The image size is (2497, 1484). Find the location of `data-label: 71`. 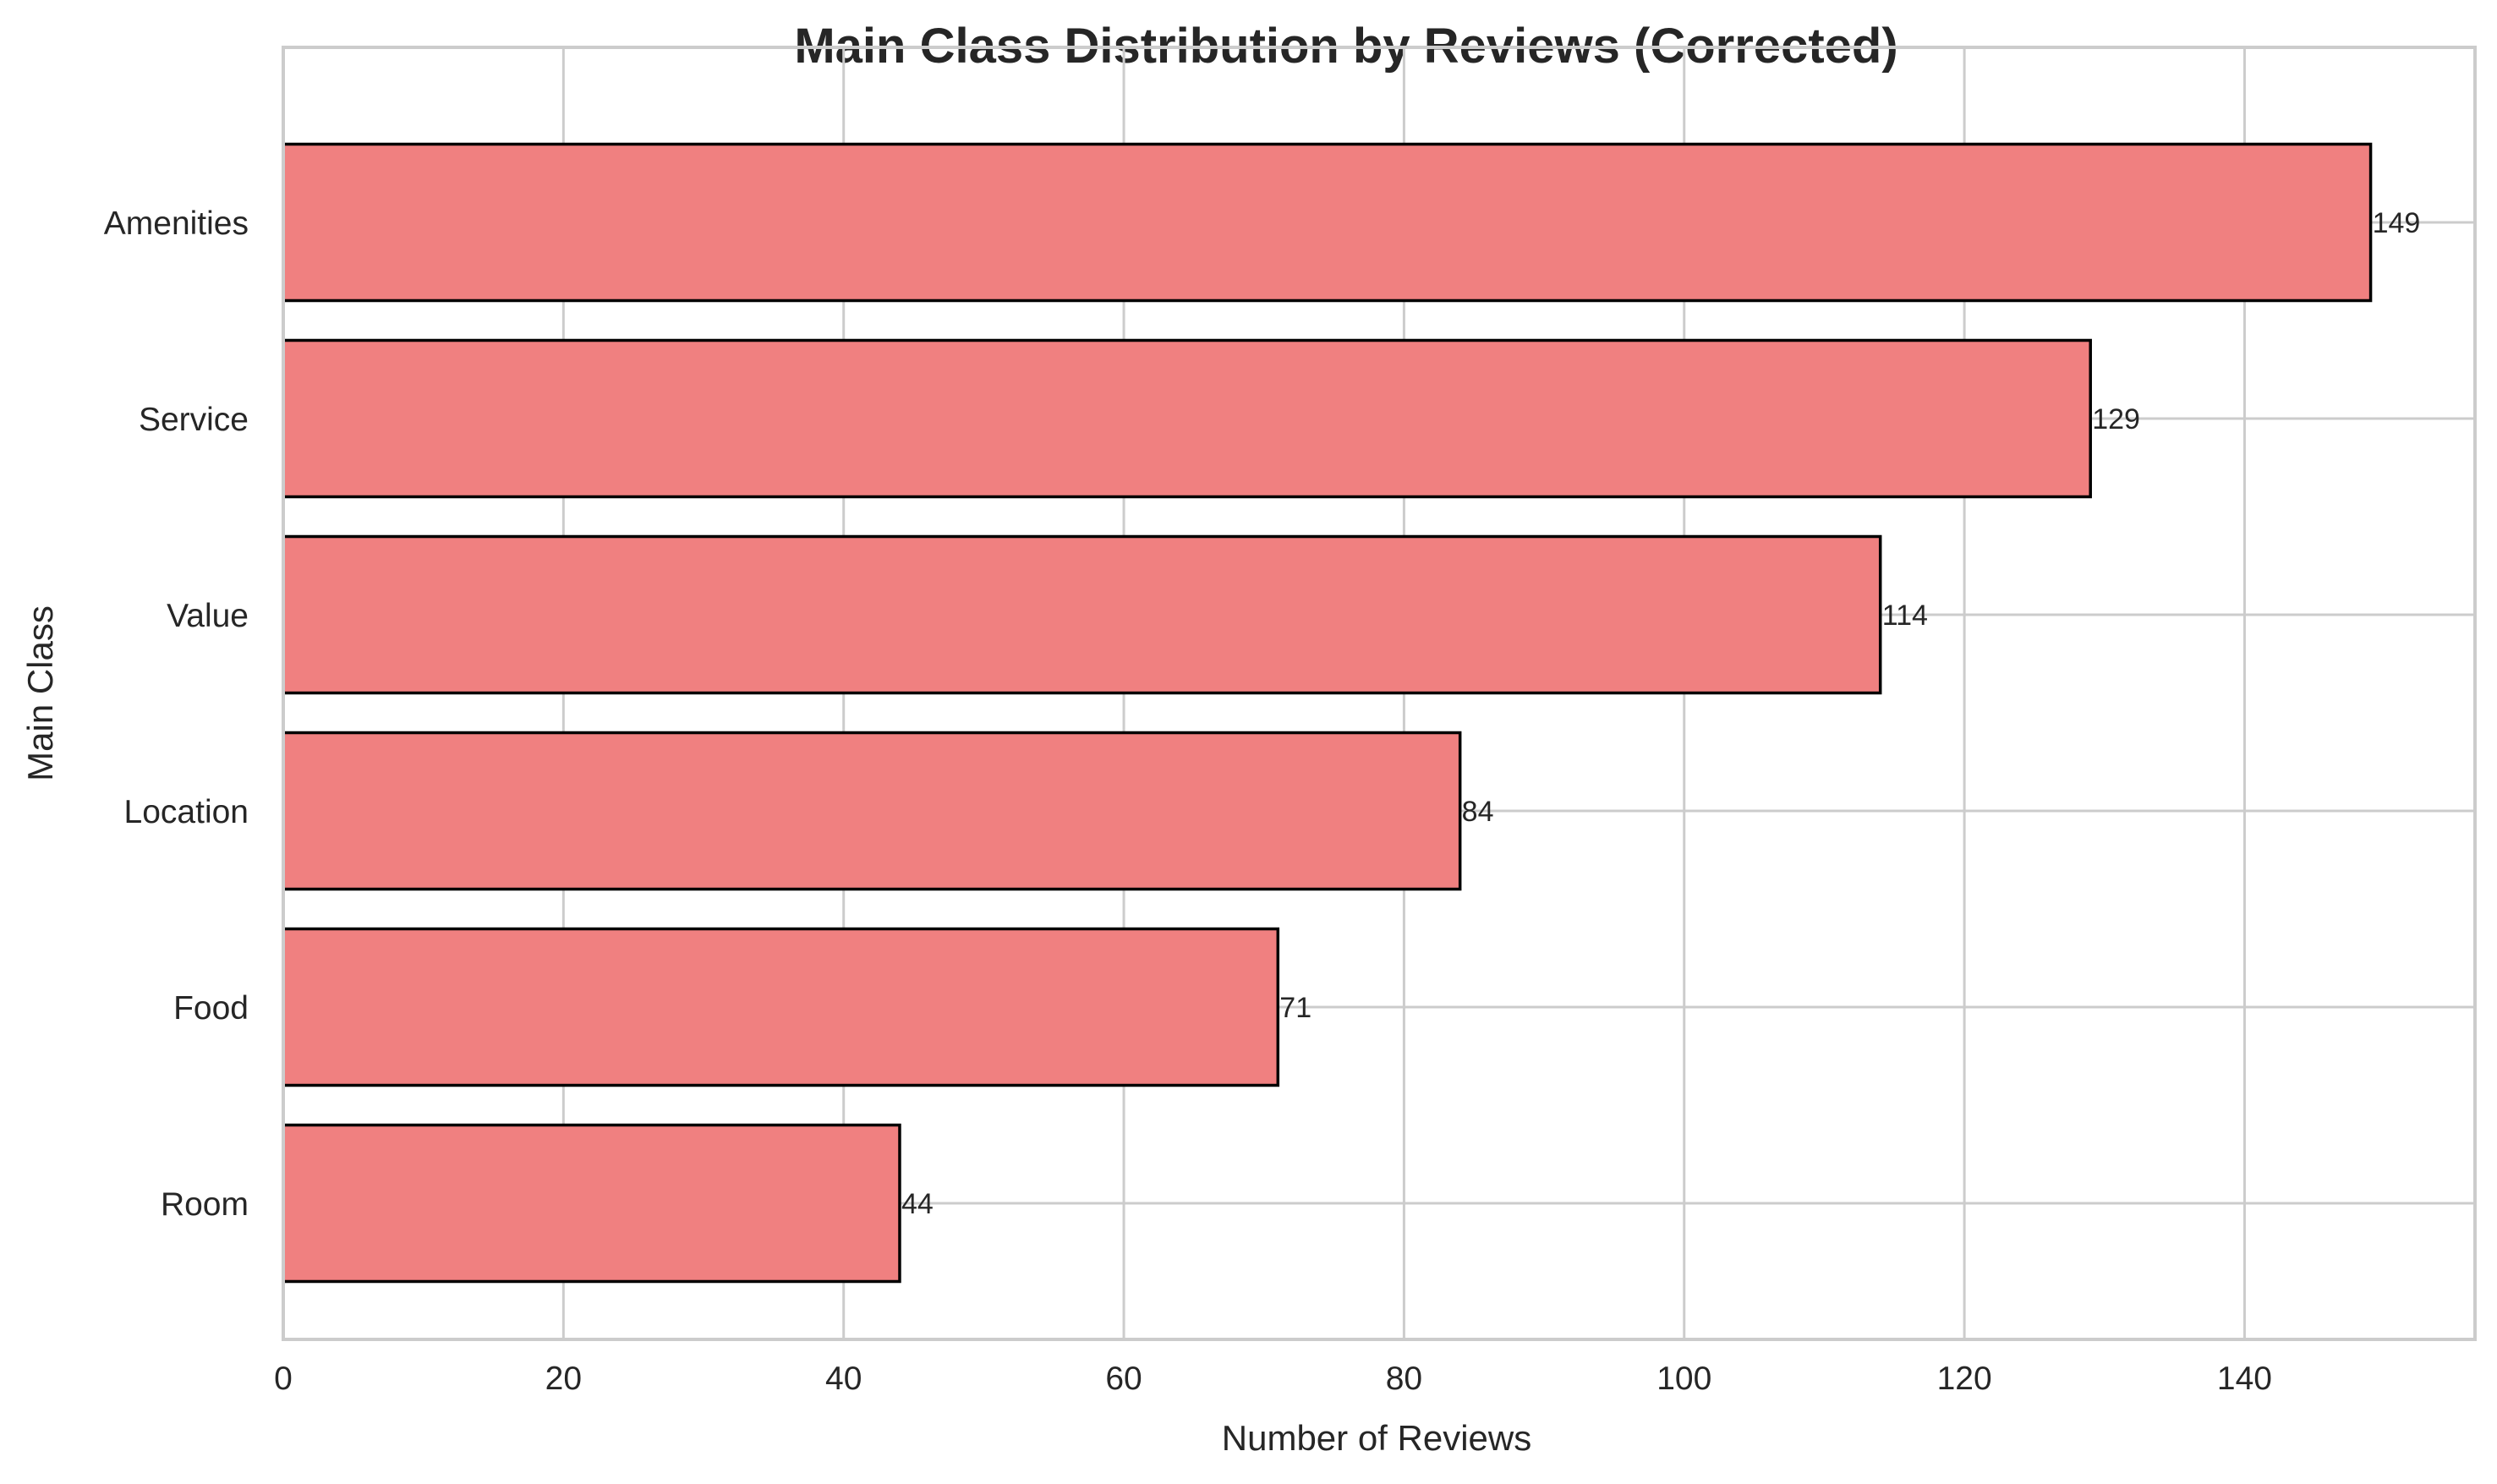

data-label: 71 is located at coordinates (1295, 1008).